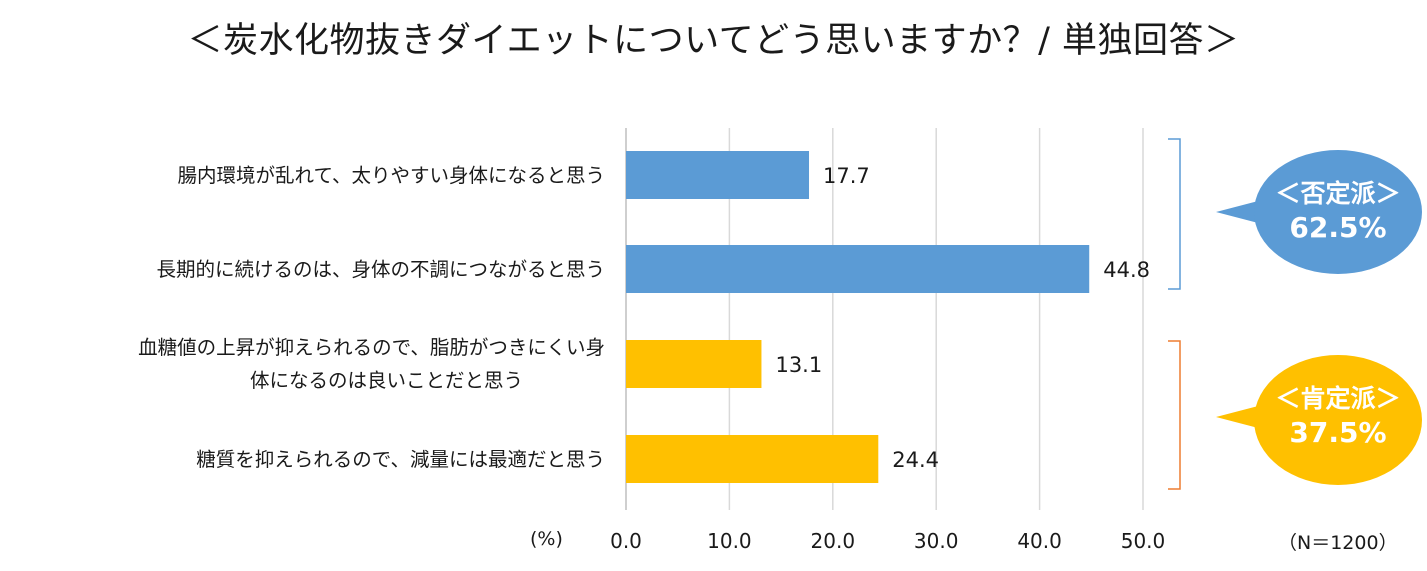 The height and width of the screenshot is (571, 1427). Describe the element at coordinates (1143, 541) in the screenshot. I see `x-tick-label: 50.0` at that location.